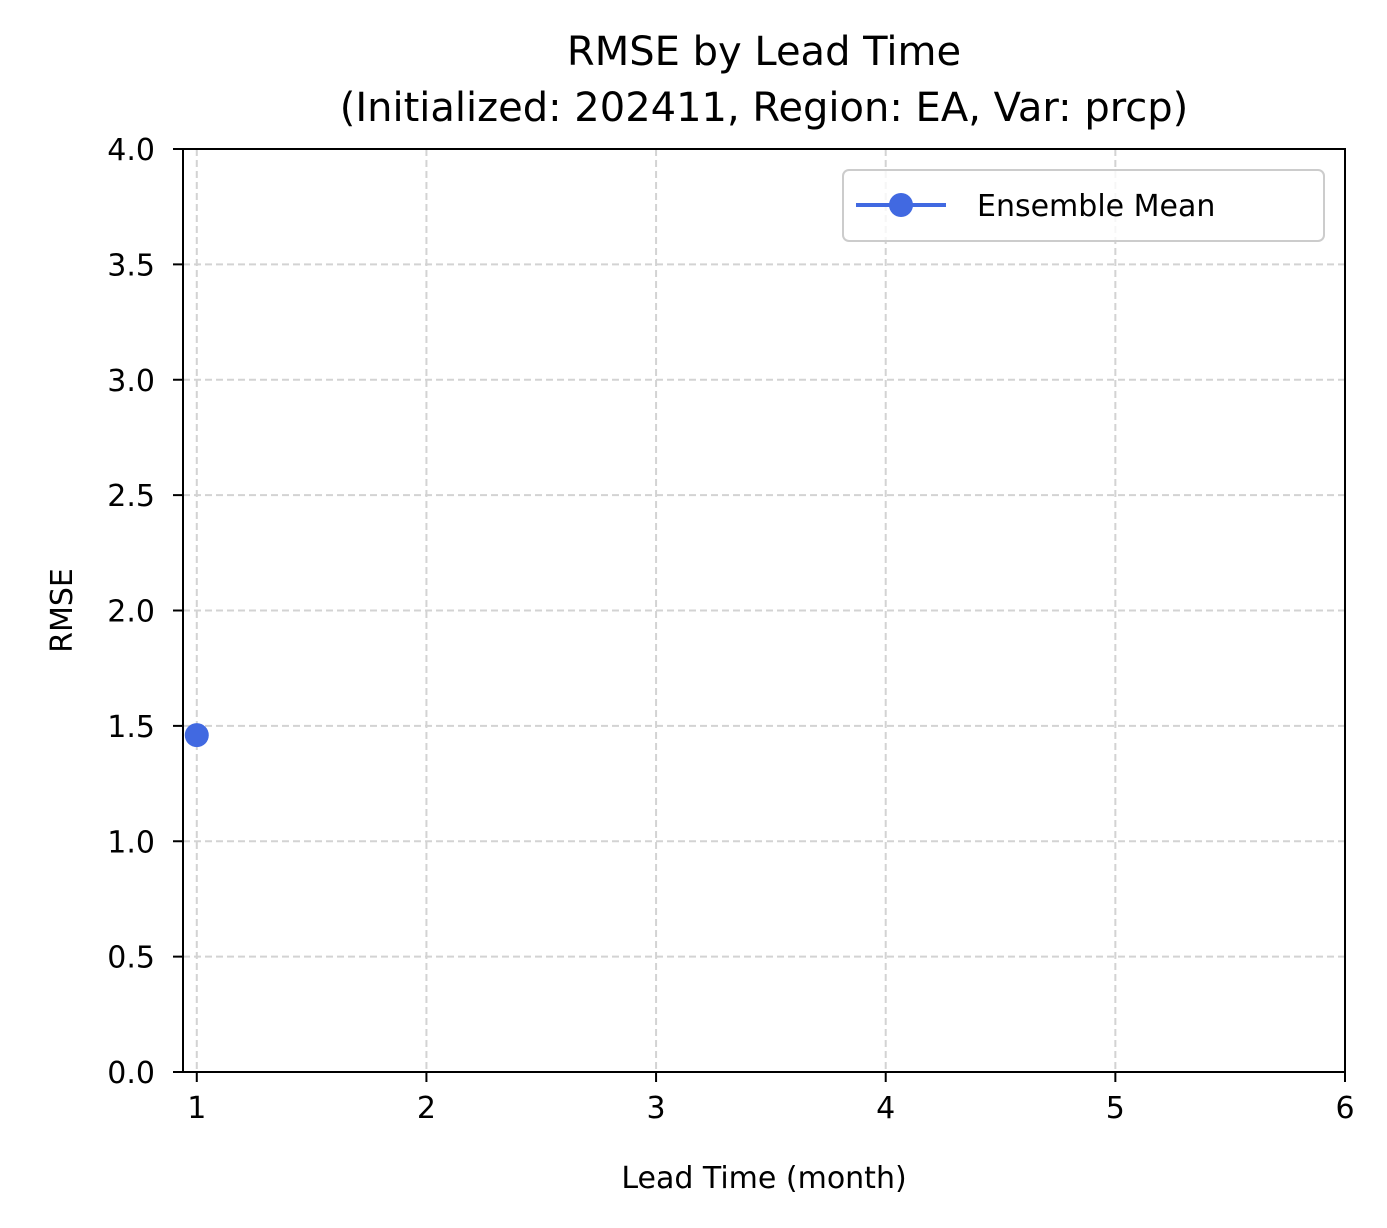  Describe the element at coordinates (764, 52) in the screenshot. I see `chart-title: RMSE by Lead Time` at that location.